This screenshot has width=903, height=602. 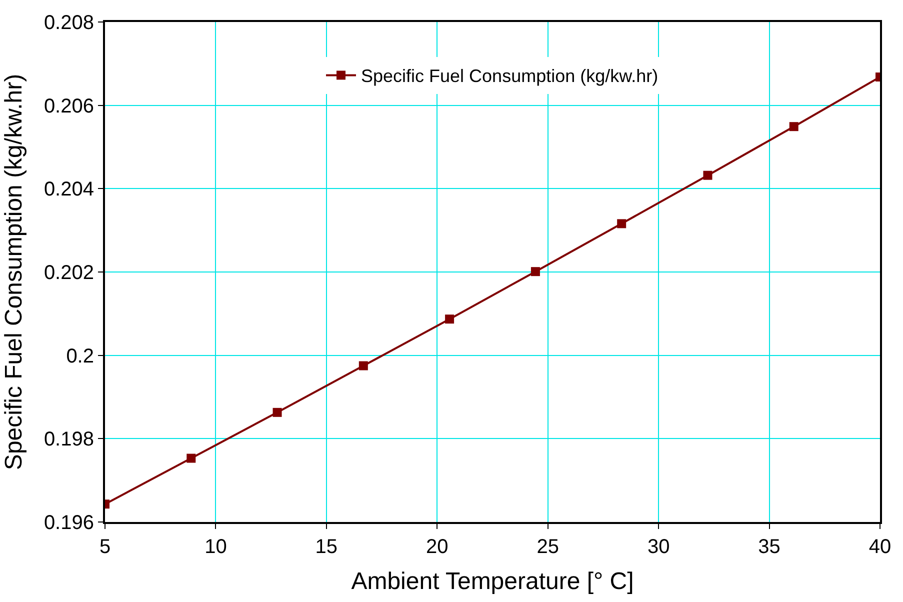 I want to click on y-tick-label: 0.198, so click(x=69, y=439).